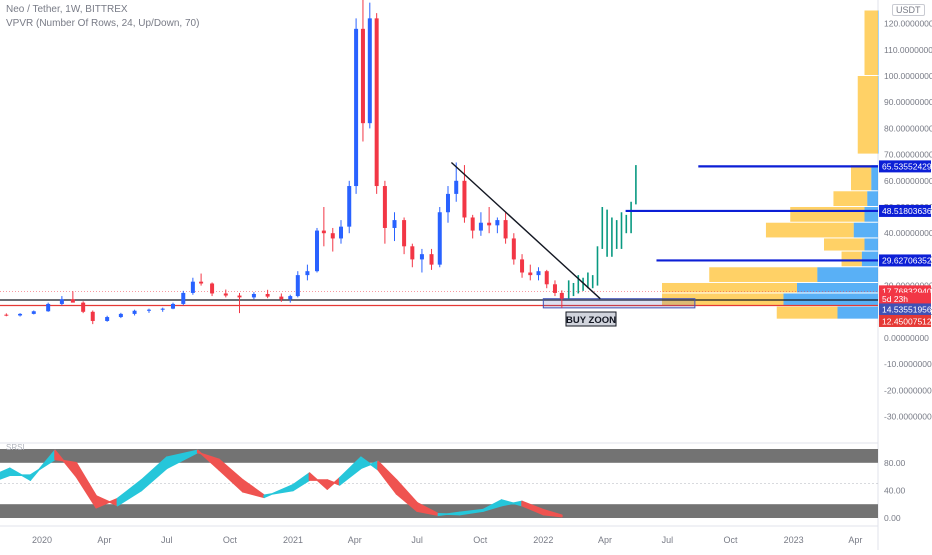 This screenshot has width=932, height=555. I want to click on x-tick-label: 2020, so click(42, 540).